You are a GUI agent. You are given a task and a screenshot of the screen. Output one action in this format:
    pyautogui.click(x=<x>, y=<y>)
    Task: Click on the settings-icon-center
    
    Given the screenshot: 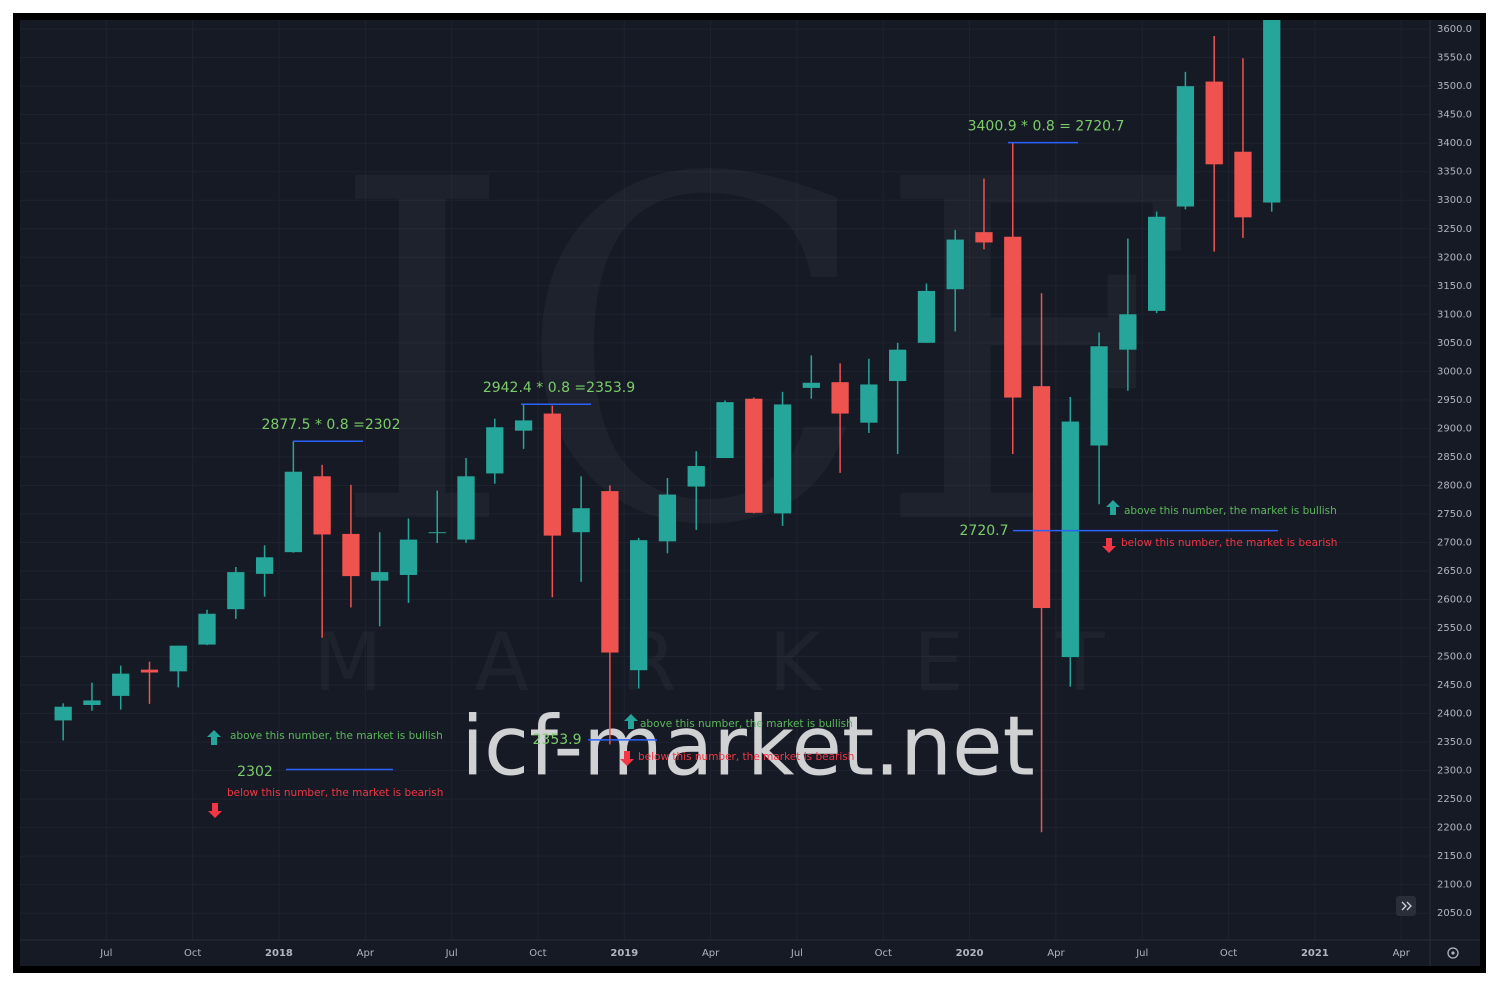 What is the action you would take?
    pyautogui.click(x=1453, y=953)
    